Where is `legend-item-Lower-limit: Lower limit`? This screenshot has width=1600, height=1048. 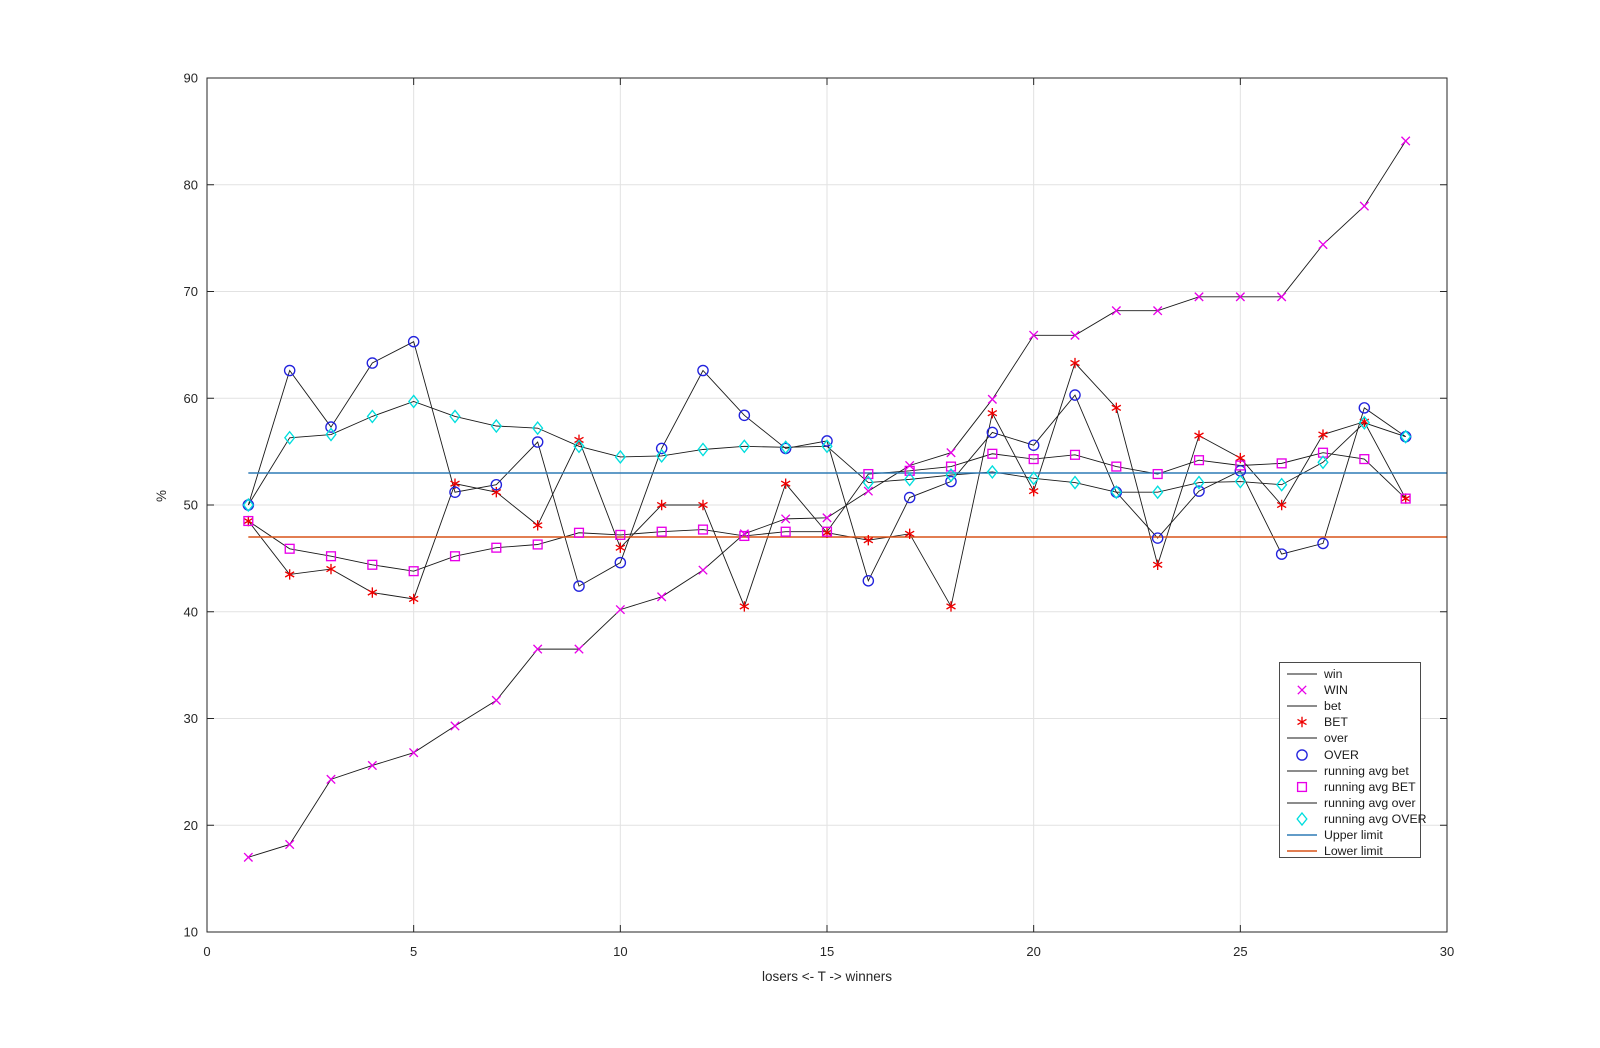 legend-item-Lower-limit: Lower limit is located at coordinates (1353, 851).